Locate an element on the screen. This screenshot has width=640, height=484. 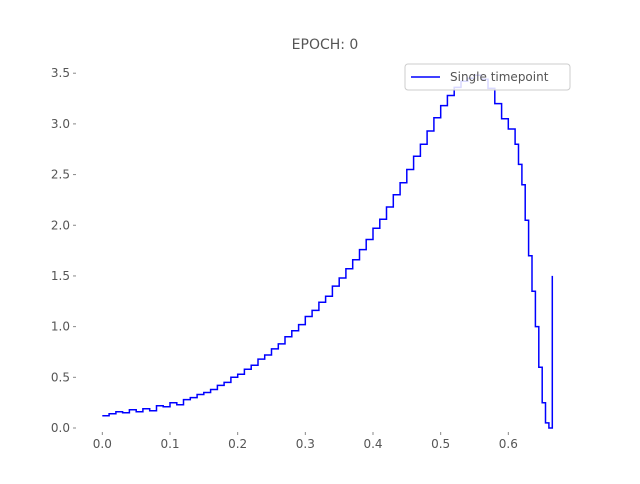
x-tick-label: 0.1 is located at coordinates (169, 444).